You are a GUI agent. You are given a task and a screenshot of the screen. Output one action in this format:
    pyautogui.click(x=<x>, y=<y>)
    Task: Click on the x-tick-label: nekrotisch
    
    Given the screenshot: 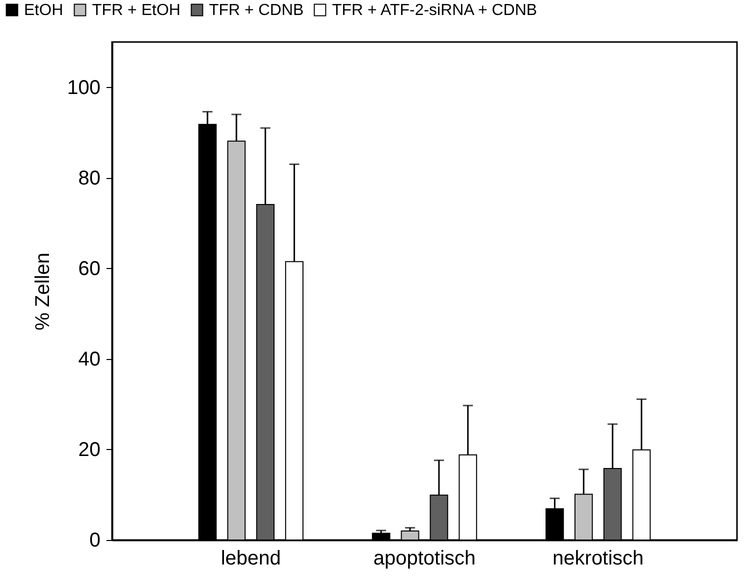 What is the action you would take?
    pyautogui.click(x=598, y=559)
    